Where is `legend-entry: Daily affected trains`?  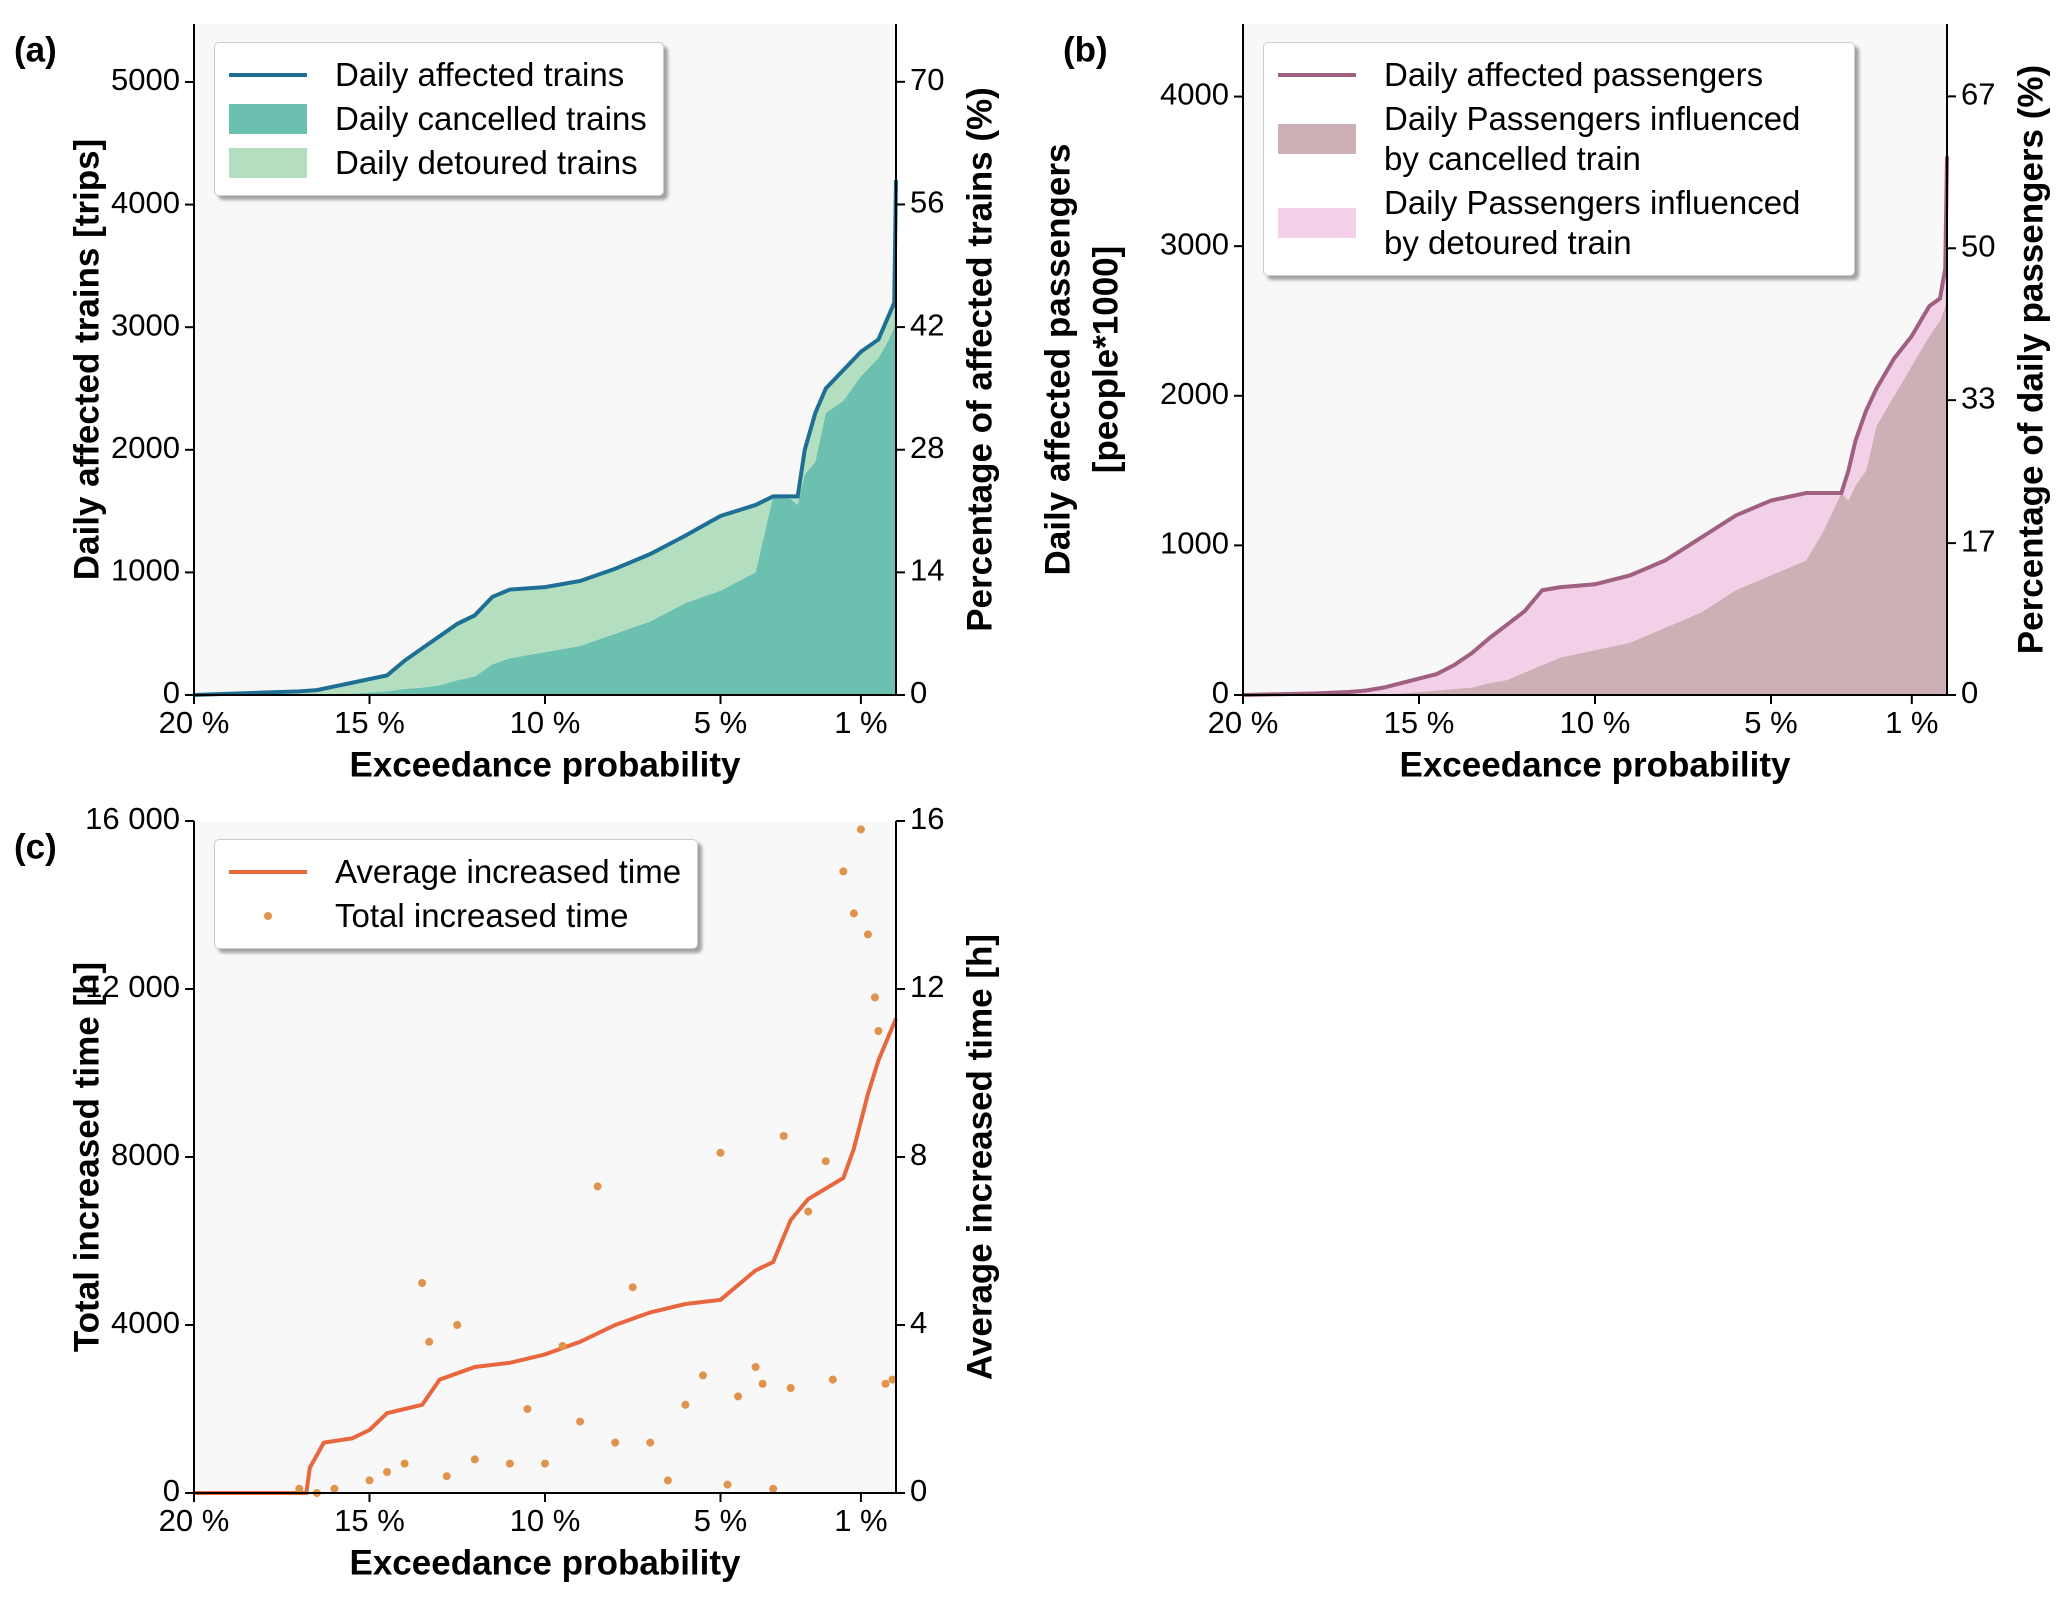
legend-entry: Daily affected trains is located at coordinates (438, 75).